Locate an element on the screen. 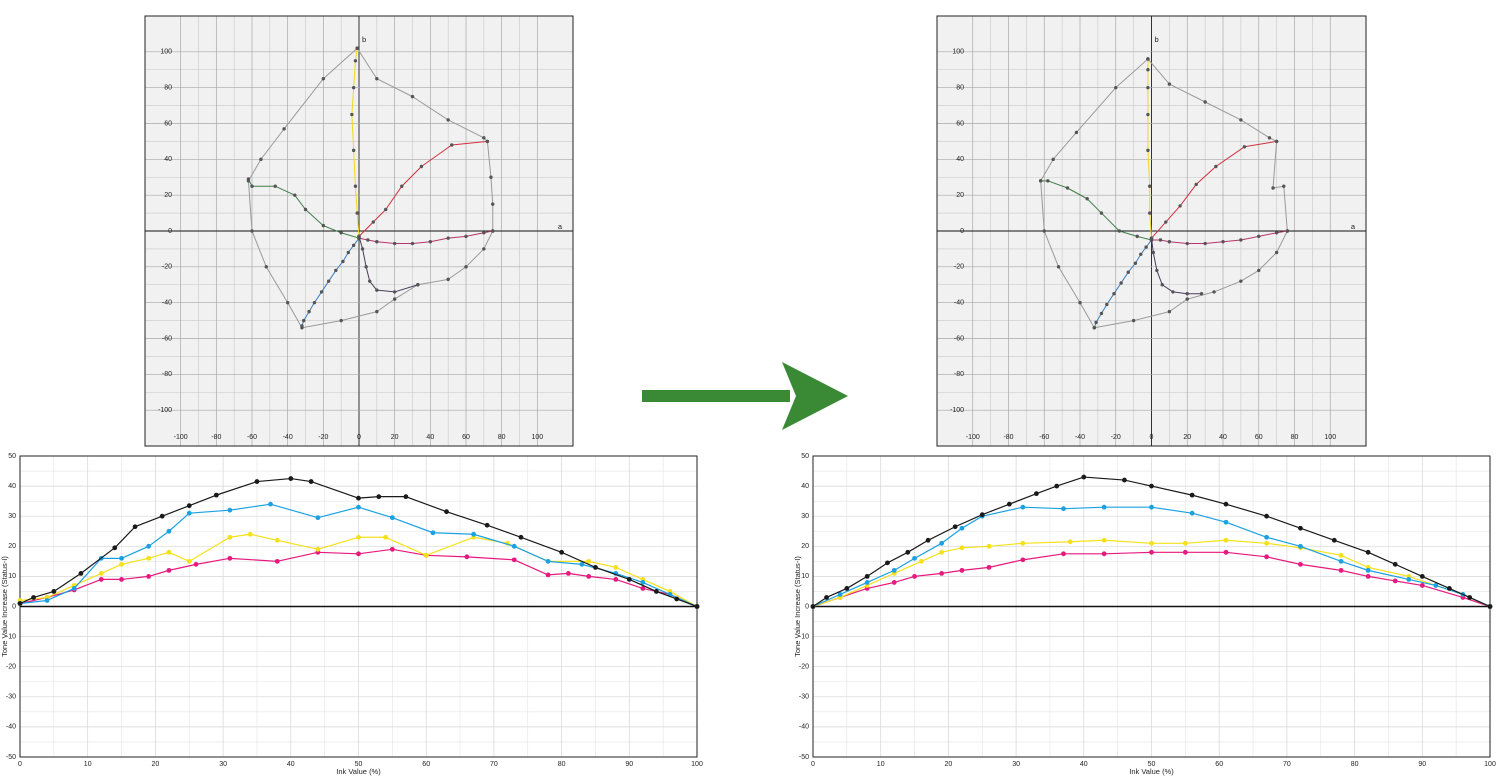 This screenshot has height=778, width=1500. y-tick-label: -40 is located at coordinates (959, 303).